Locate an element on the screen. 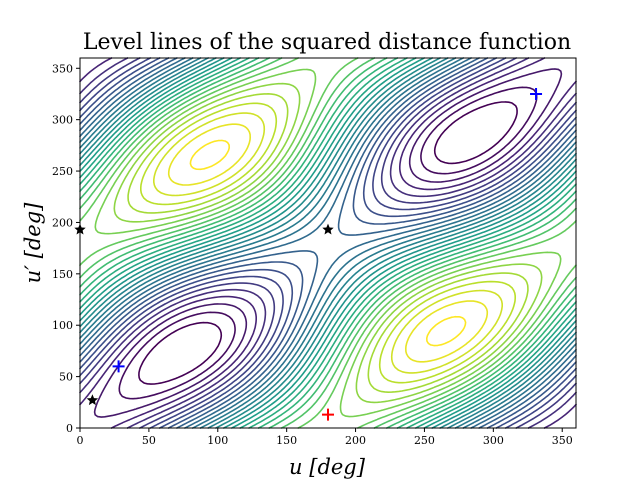  x-tick-label: 300 is located at coordinates (493, 440).